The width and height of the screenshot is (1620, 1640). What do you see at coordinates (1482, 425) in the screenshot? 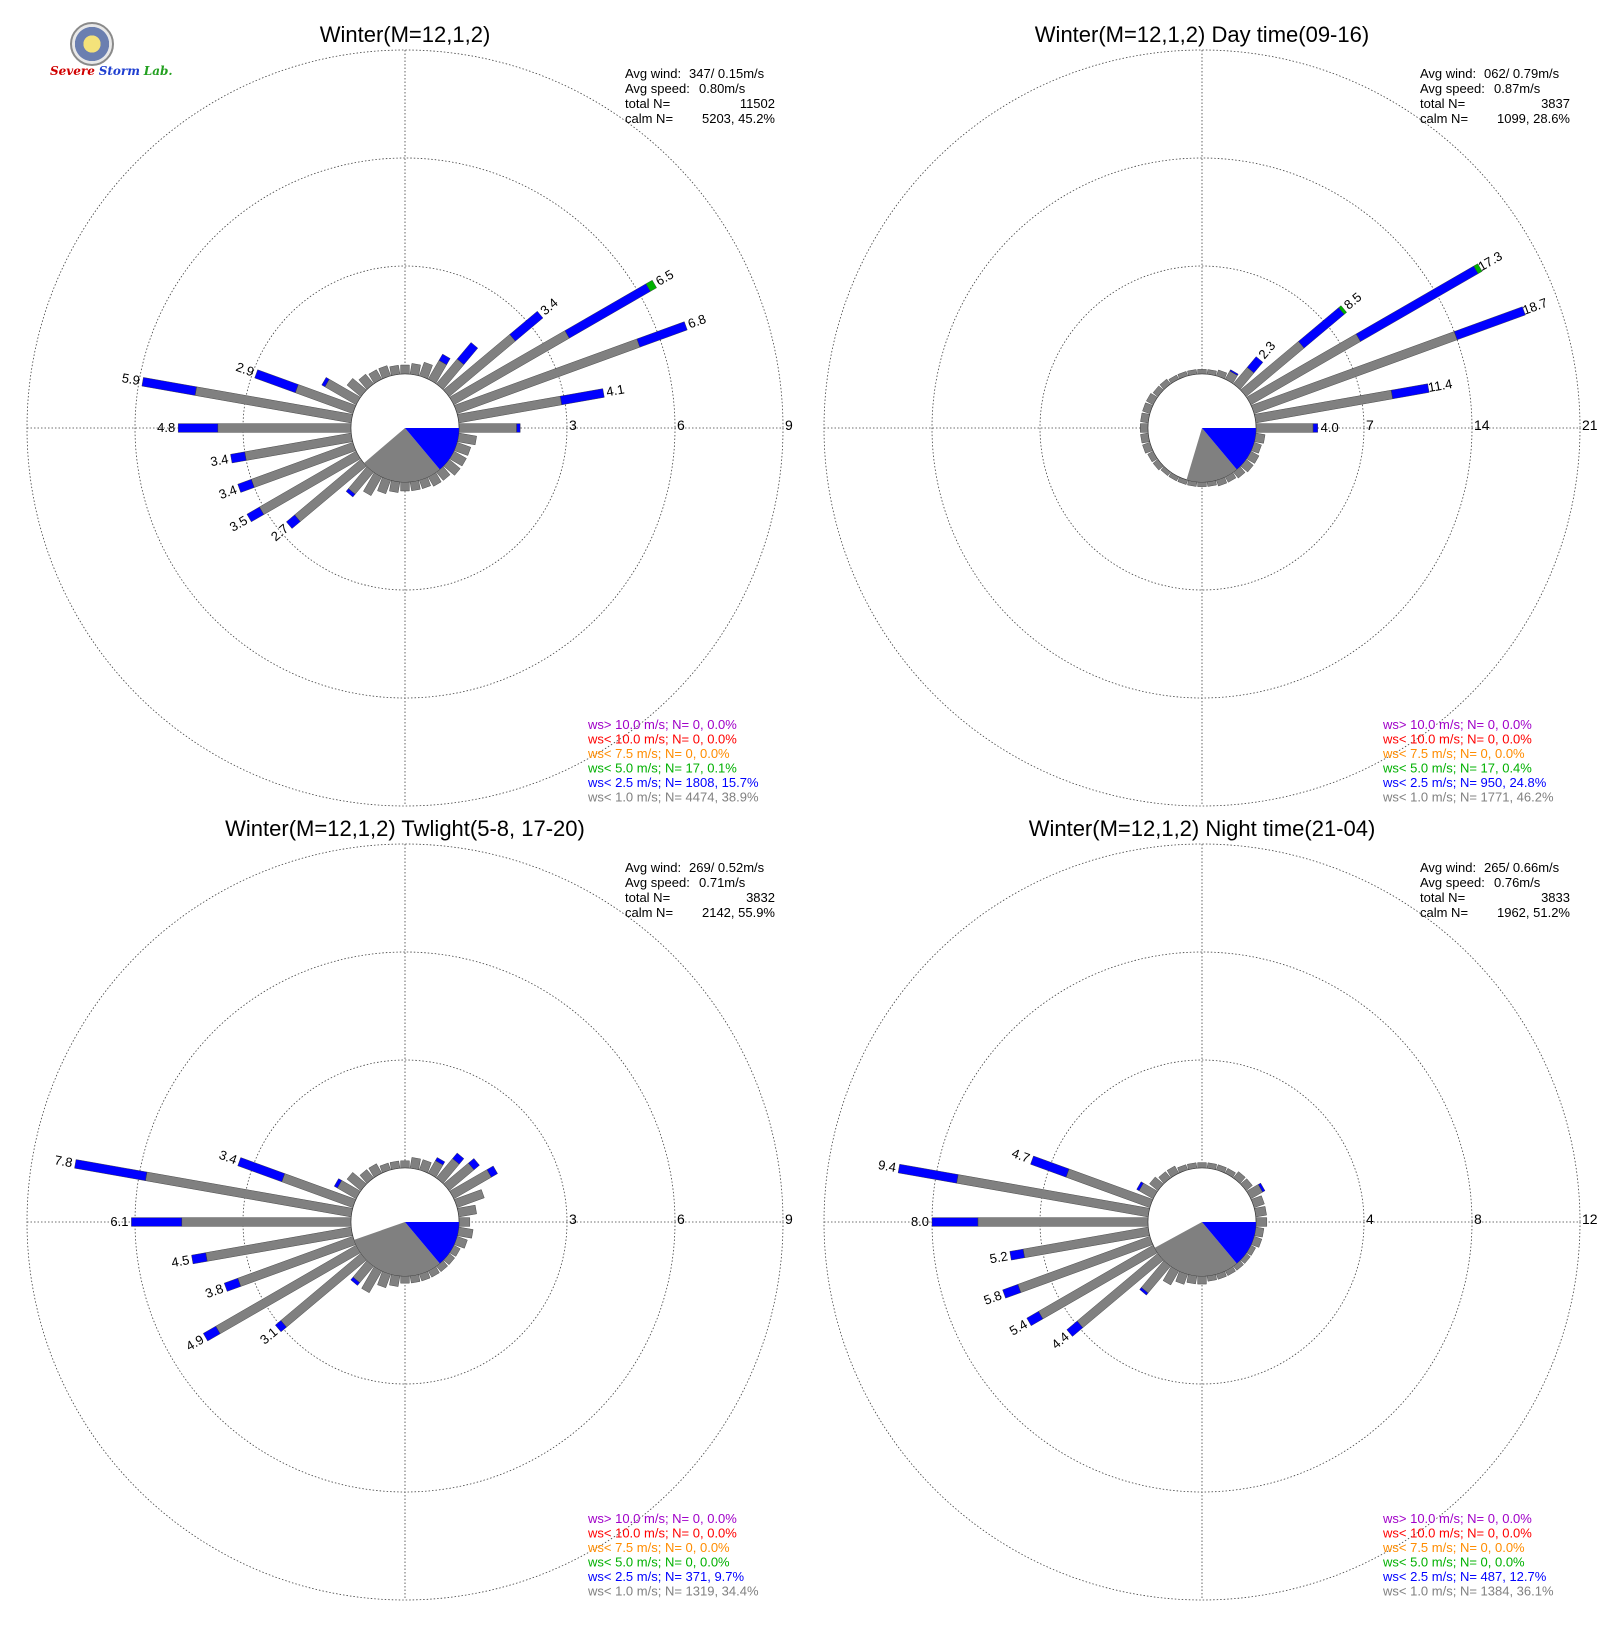
I see `ring-label: 14` at bounding box center [1482, 425].